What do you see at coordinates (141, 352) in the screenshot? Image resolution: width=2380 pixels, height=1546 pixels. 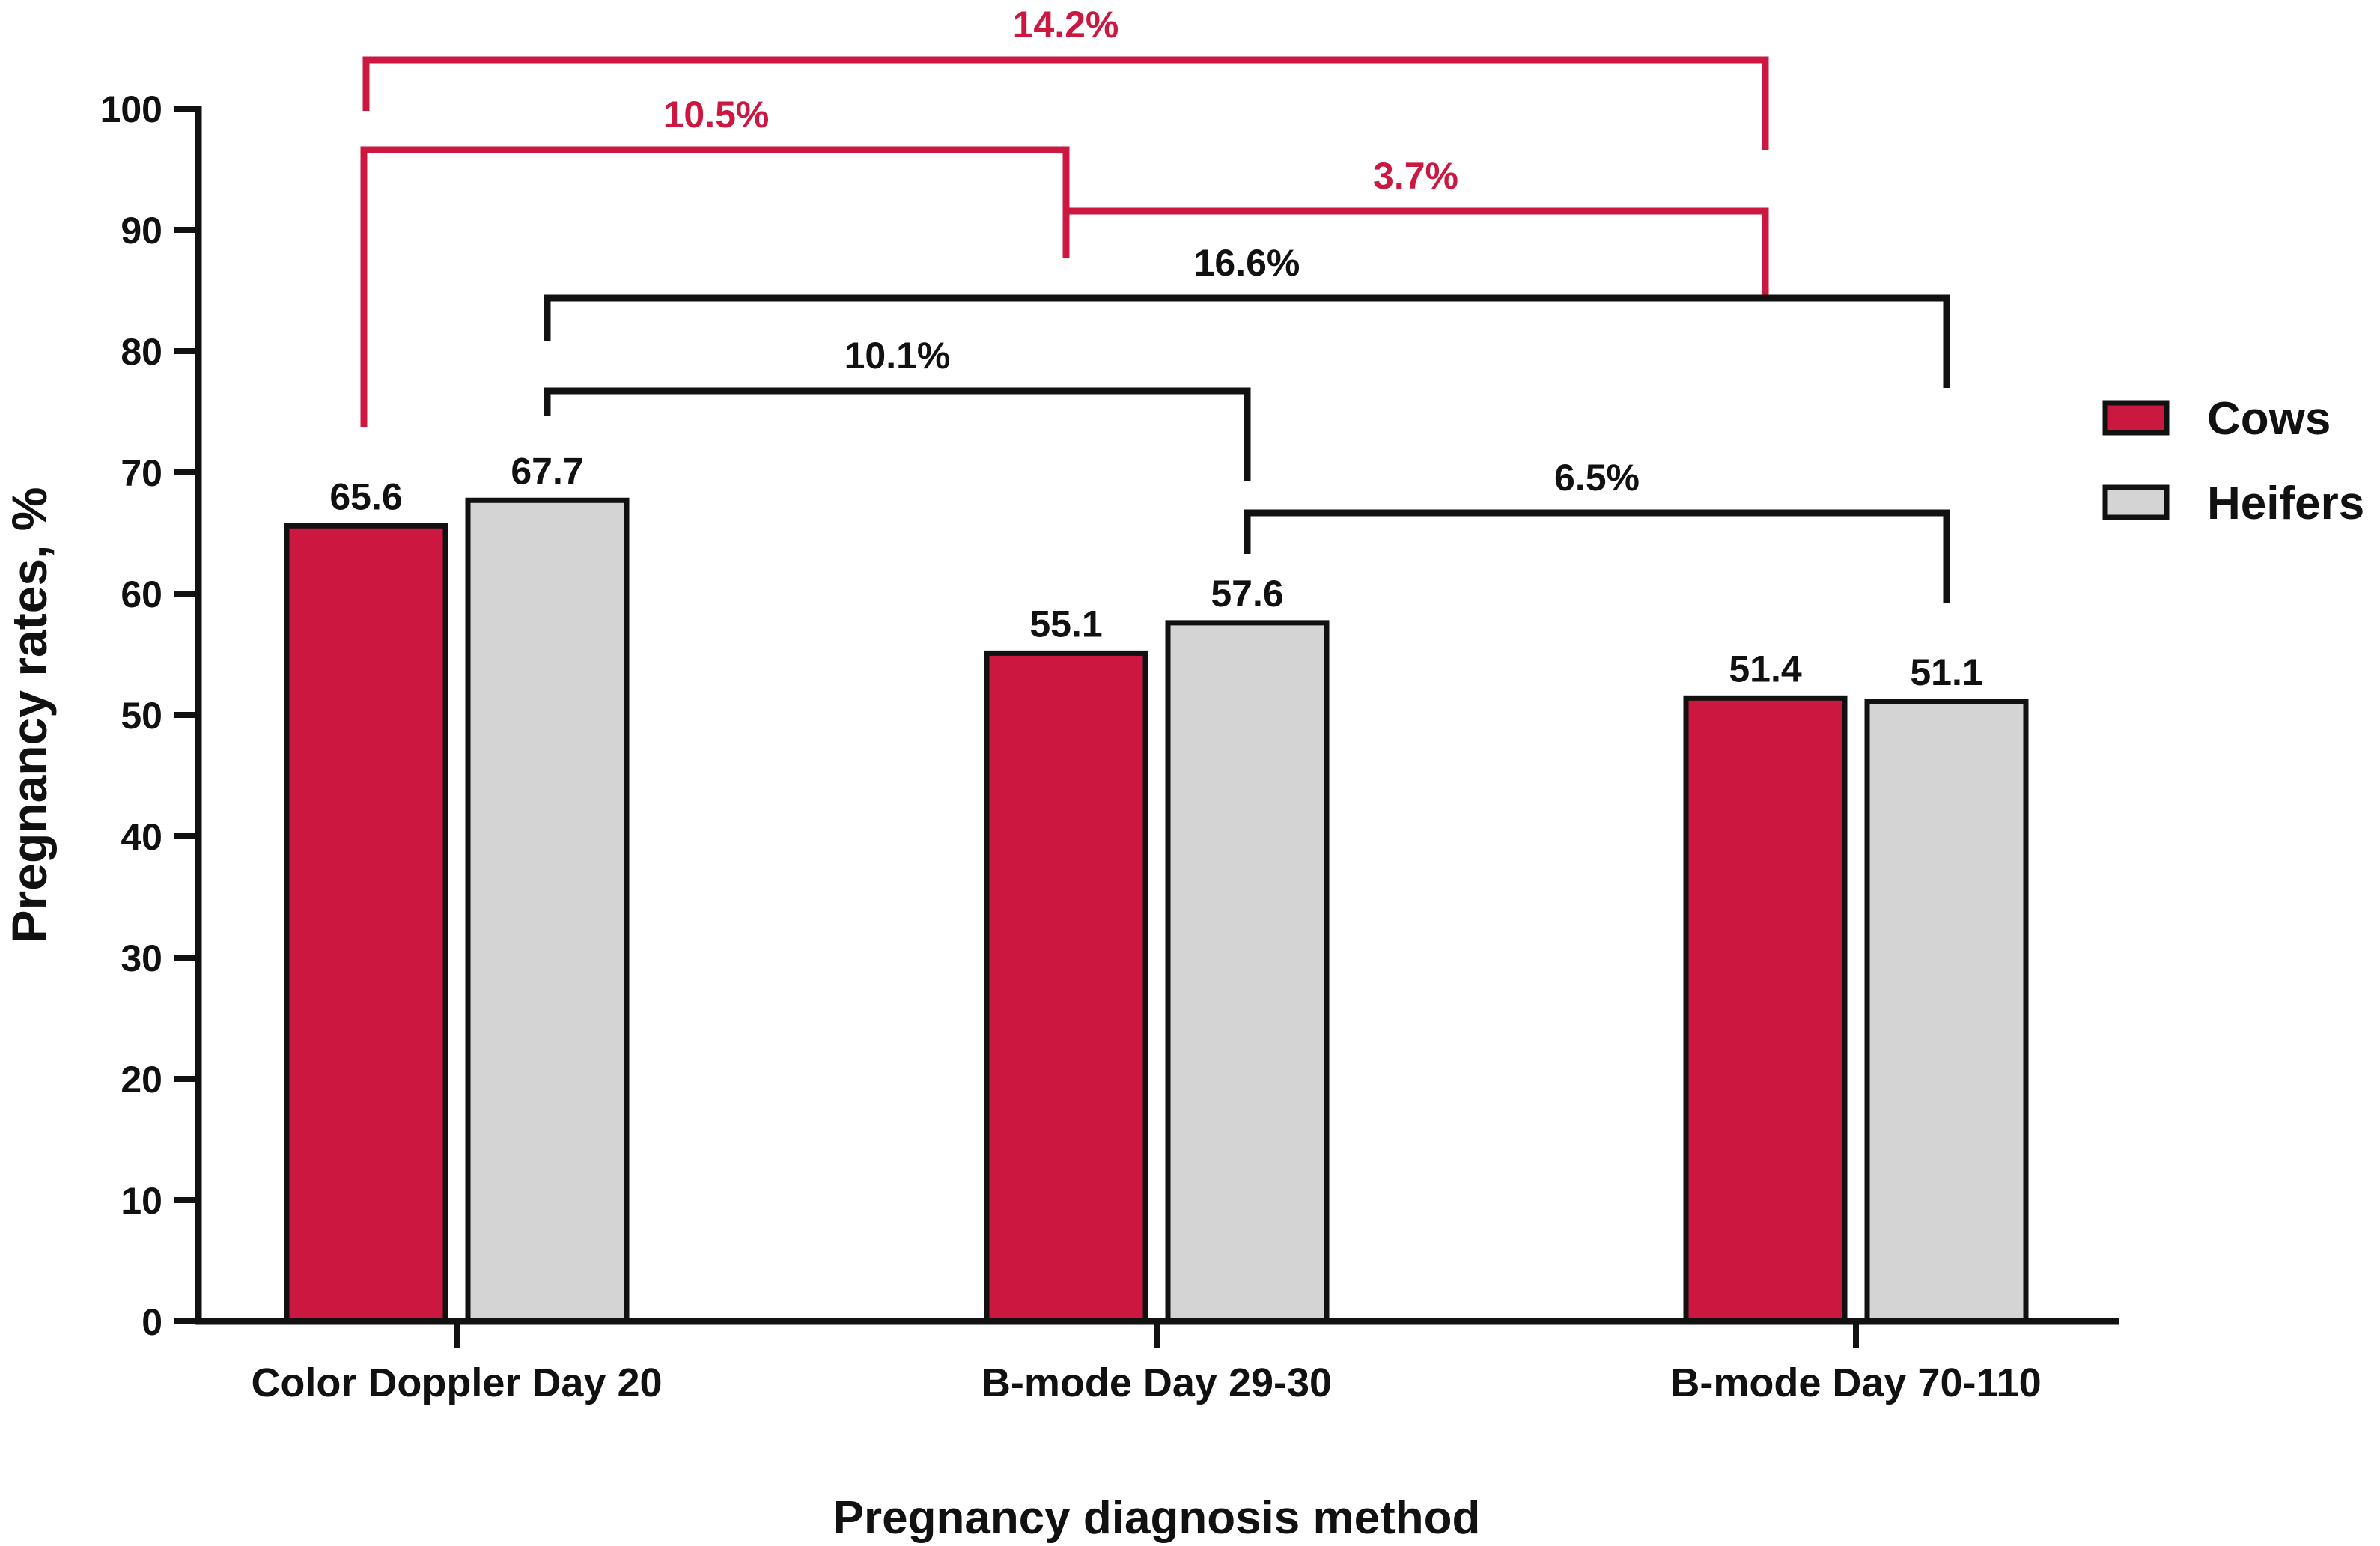 I see `y-tick-label: 80` at bounding box center [141, 352].